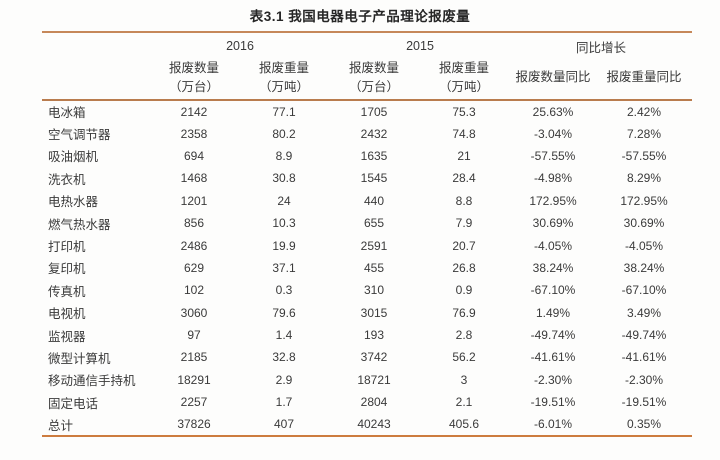  What do you see at coordinates (644, 223) in the screenshot?
I see `cell-yoy-weight: 30.69%` at bounding box center [644, 223].